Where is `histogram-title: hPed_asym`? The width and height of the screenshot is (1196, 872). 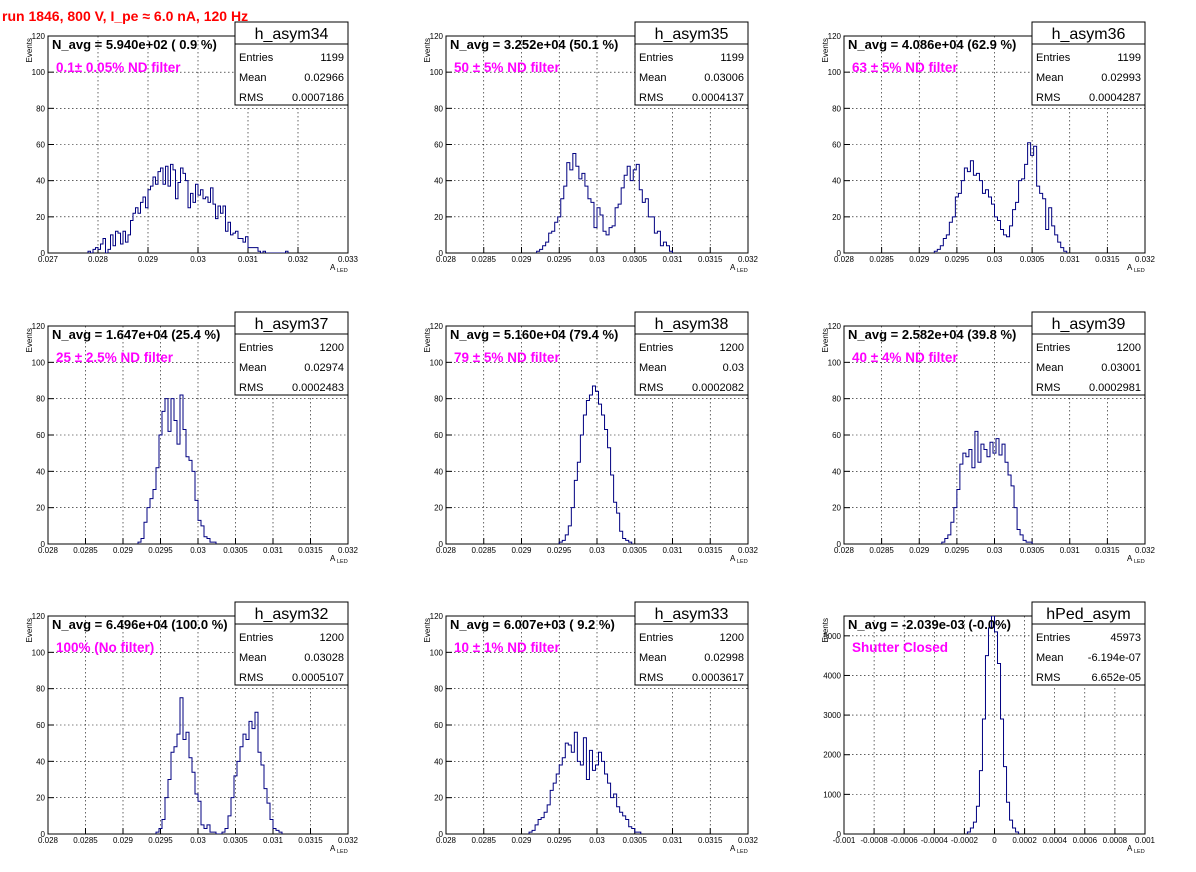 histogram-title: hPed_asym is located at coordinates (1088, 614).